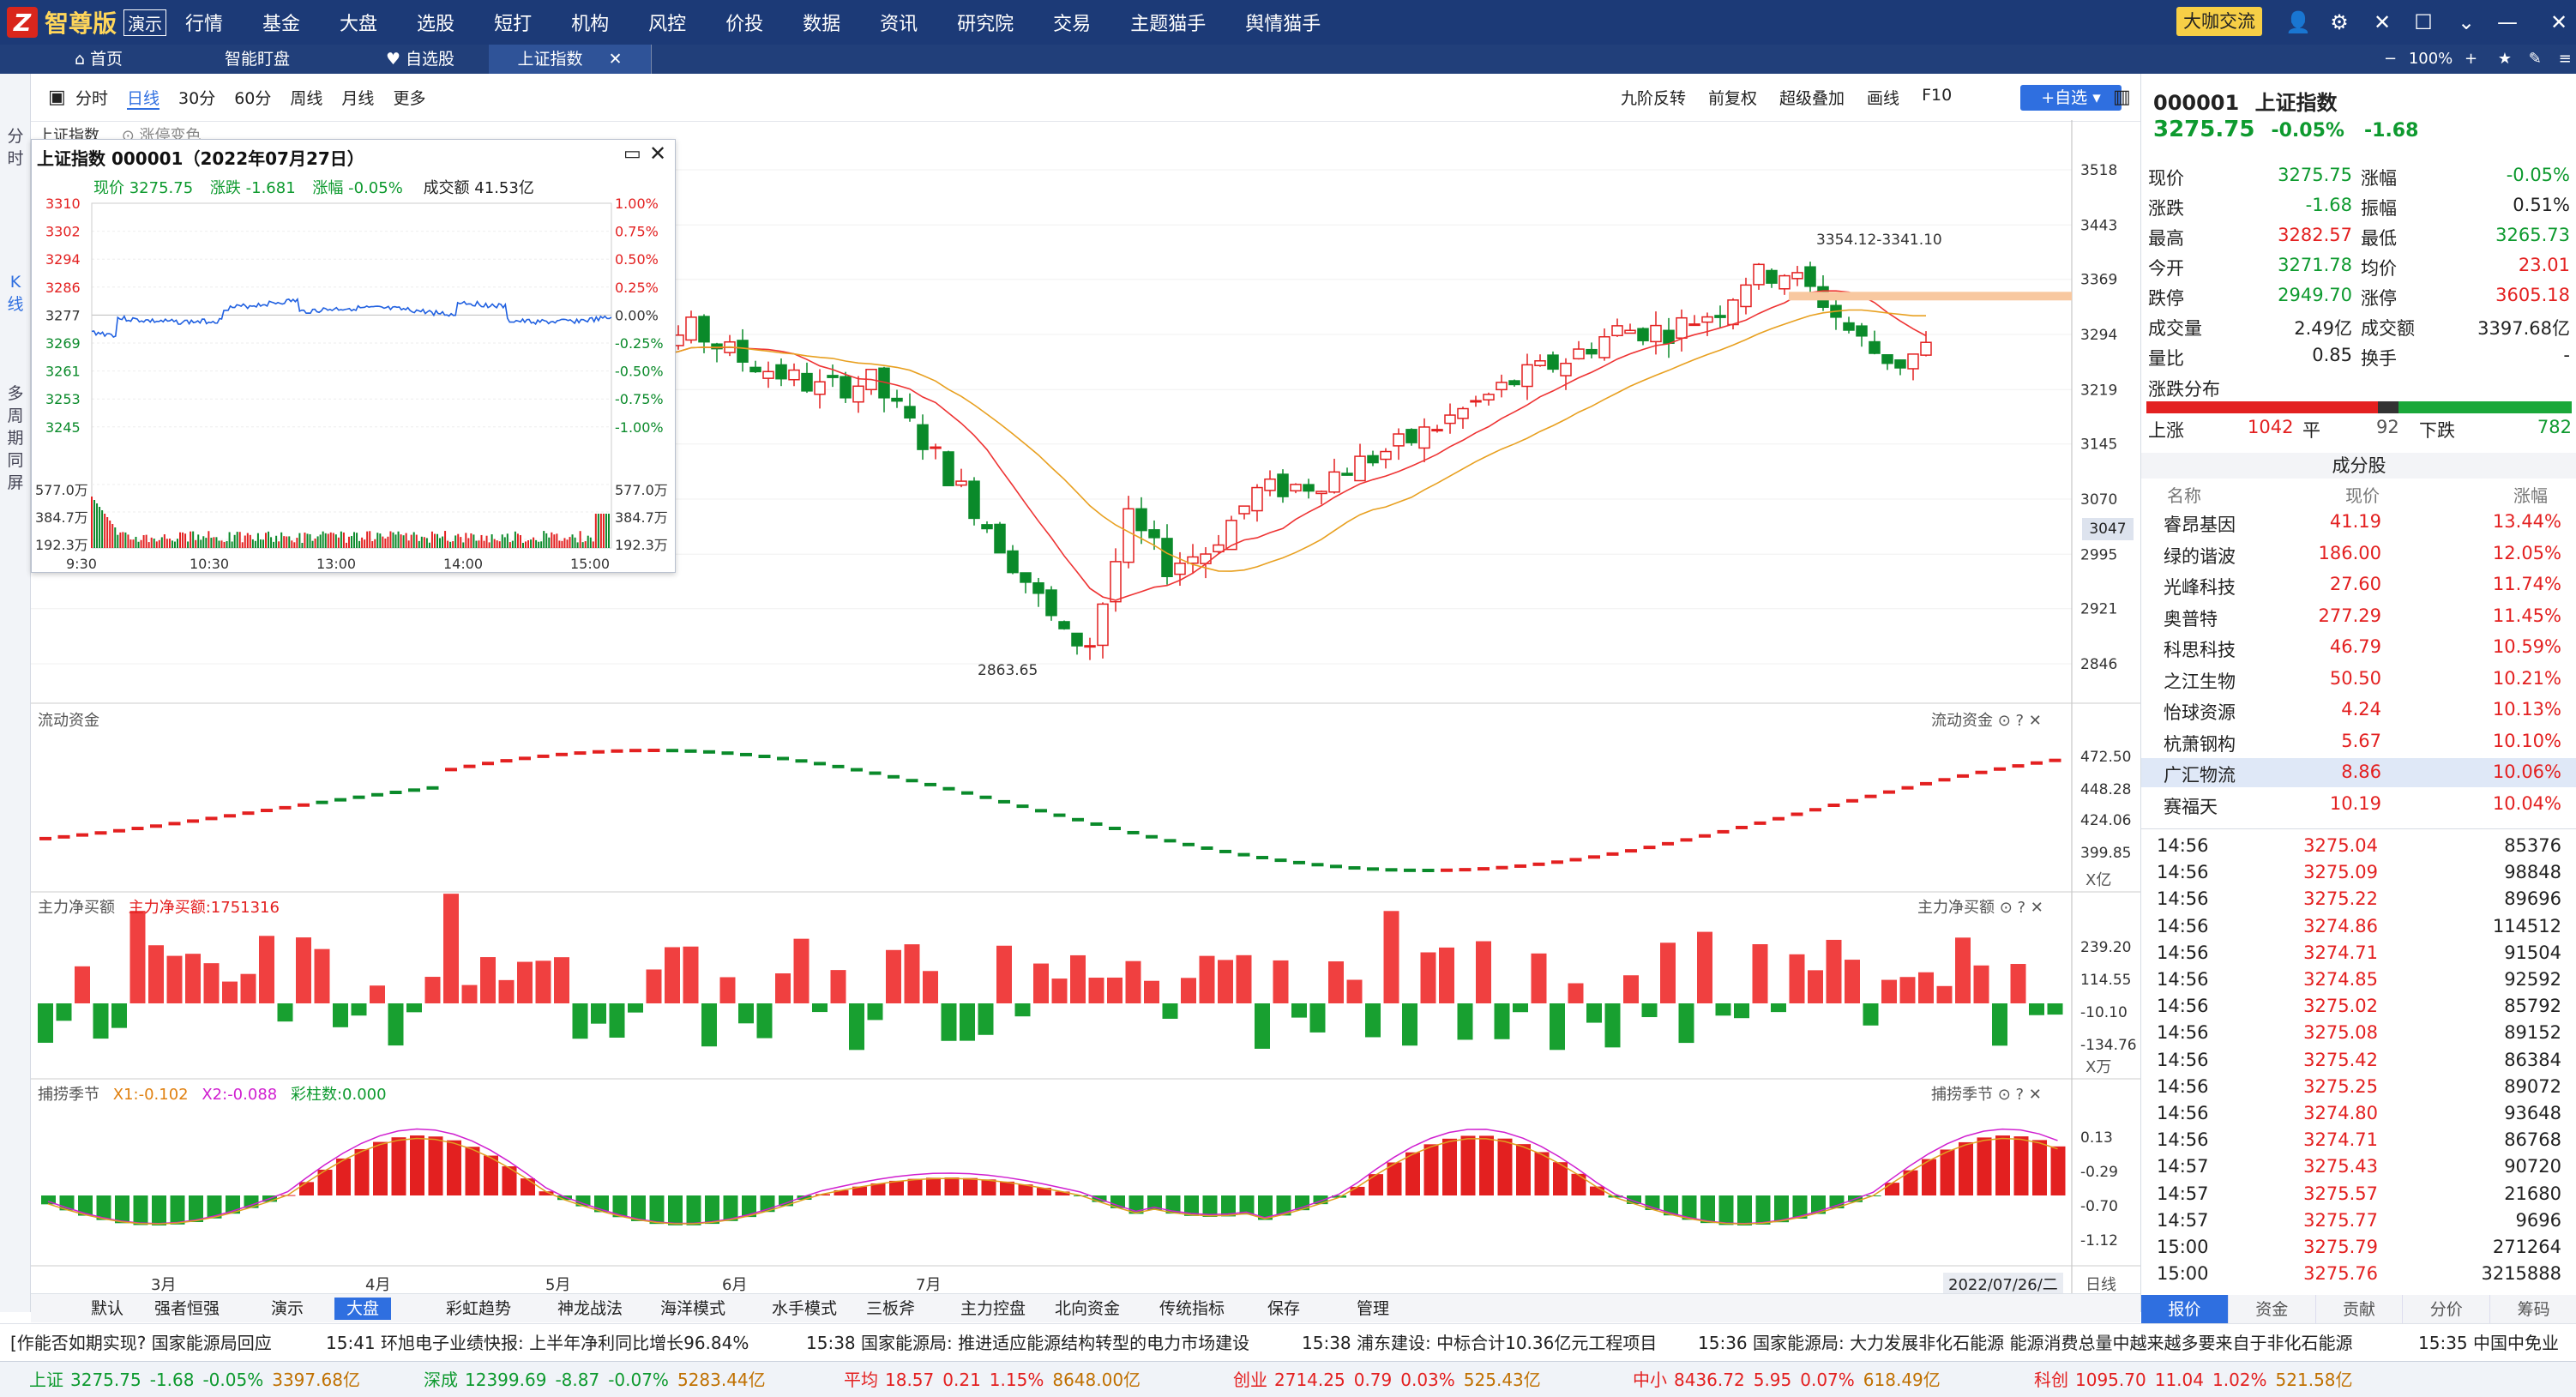 Image resolution: width=2576 pixels, height=1397 pixels. I want to click on top-menu-item: 舆情猫手, so click(1283, 25).